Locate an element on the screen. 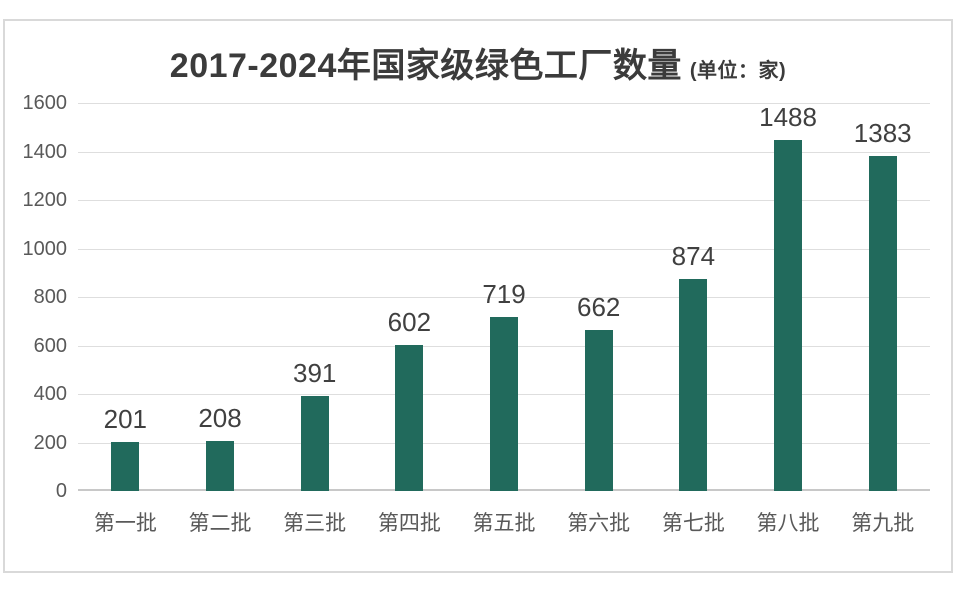  chart-title: 2017-2024年国家级绿色工厂数量 (单位：家) is located at coordinates (478, 68).